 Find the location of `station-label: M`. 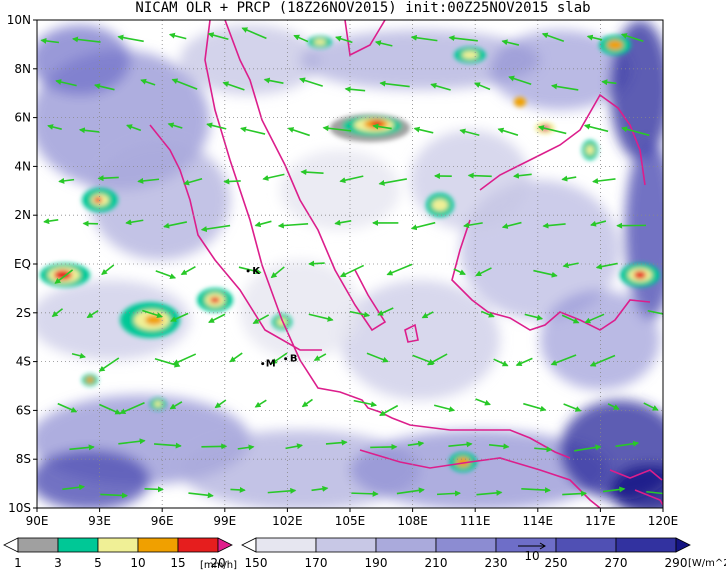

station-label: M is located at coordinates (271, 364).